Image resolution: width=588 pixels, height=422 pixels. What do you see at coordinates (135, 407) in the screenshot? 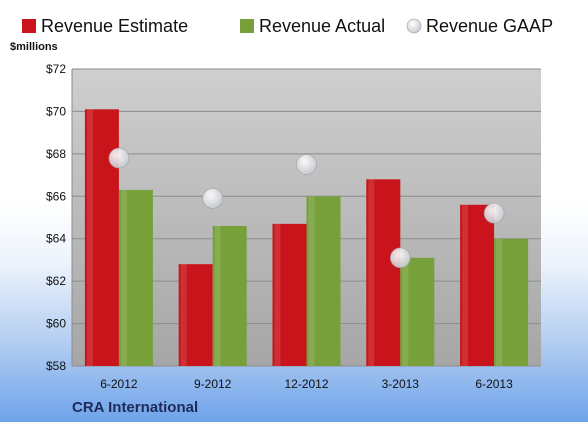
I see `company-name: CRA International` at bounding box center [135, 407].